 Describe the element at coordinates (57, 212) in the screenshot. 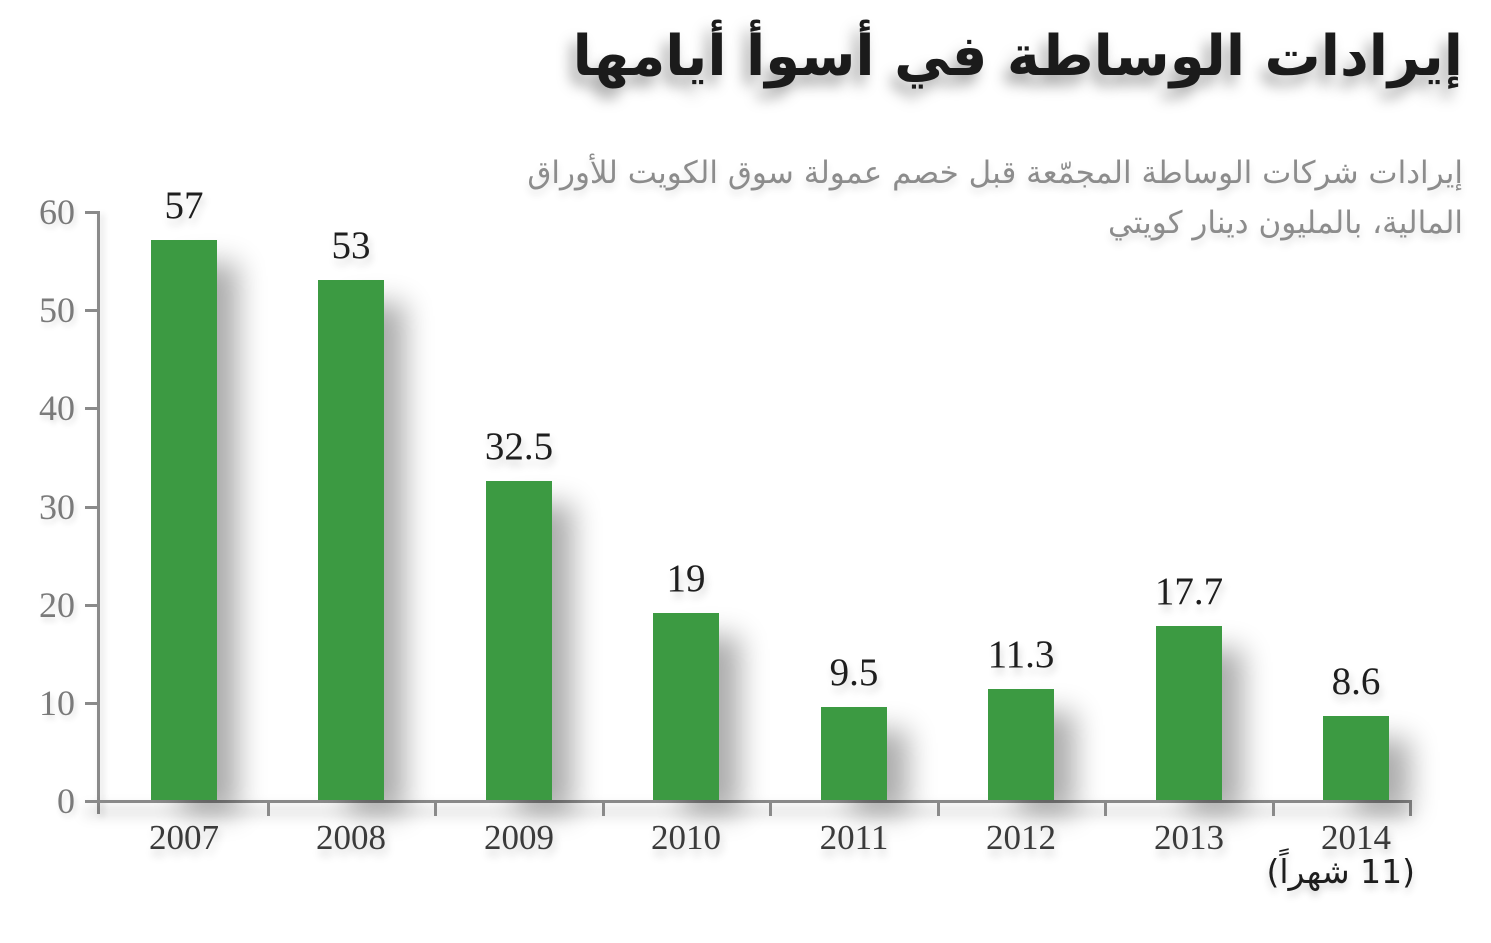

I see `y-tick-label-60: 60` at that location.